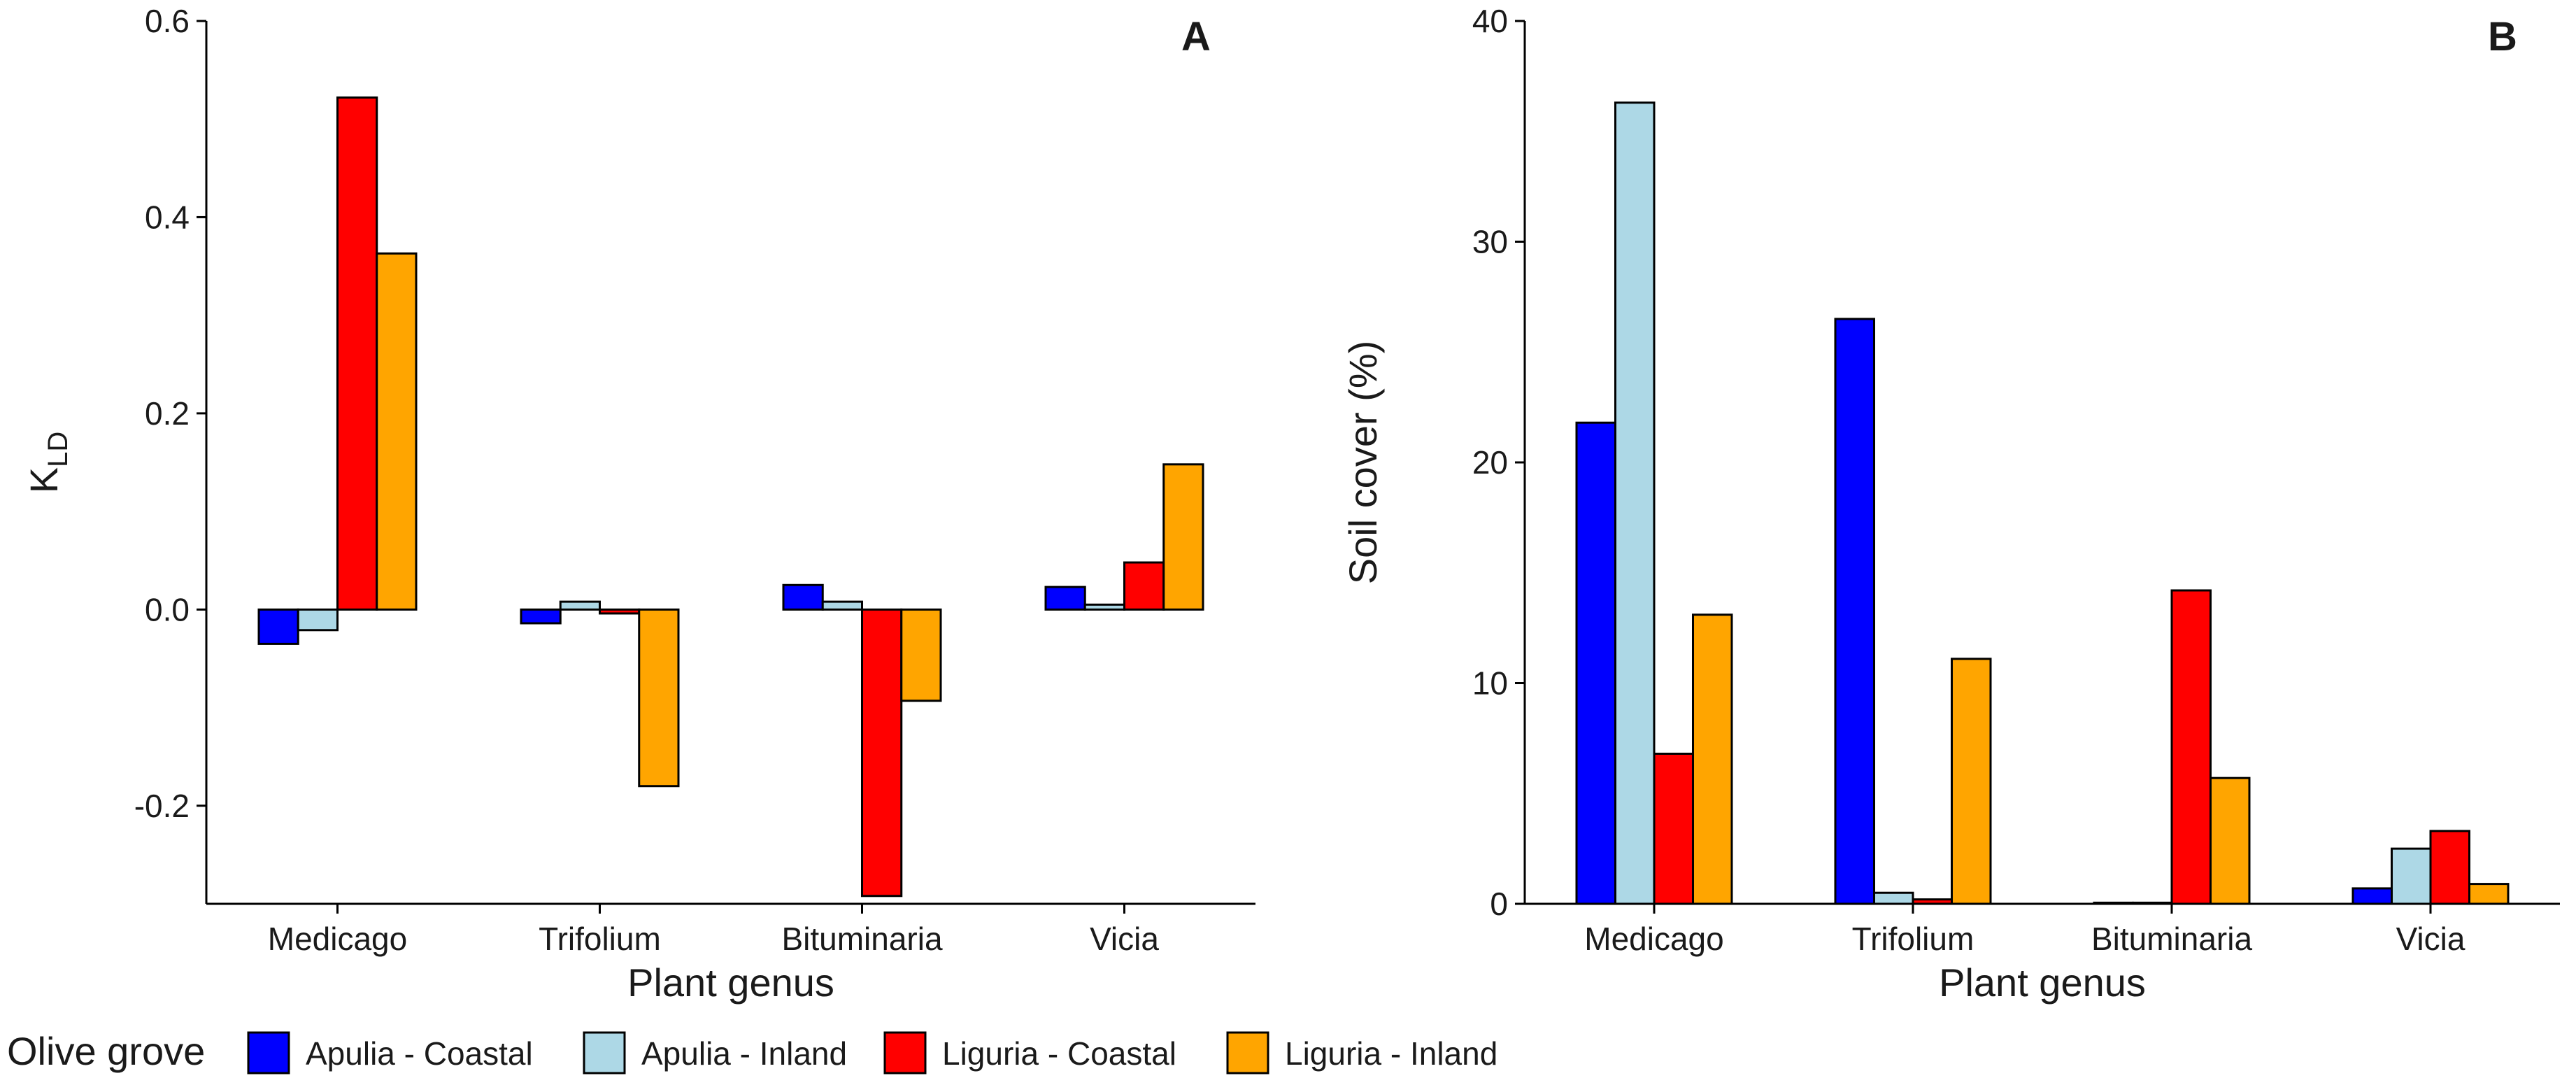 This screenshot has height=1085, width=2576. What do you see at coordinates (1490, 21) in the screenshot?
I see `y-tick-label: 40` at bounding box center [1490, 21].